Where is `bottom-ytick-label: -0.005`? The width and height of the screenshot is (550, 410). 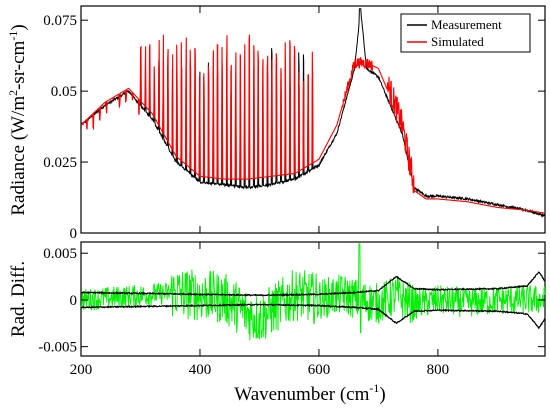 bottom-ytick-label: -0.005 is located at coordinates (57, 348).